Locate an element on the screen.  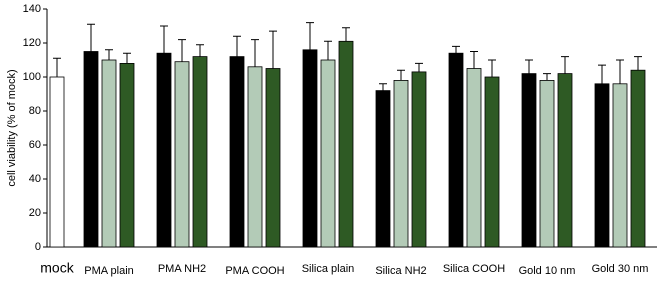
y-tick-label: 60 is located at coordinates (35, 145).